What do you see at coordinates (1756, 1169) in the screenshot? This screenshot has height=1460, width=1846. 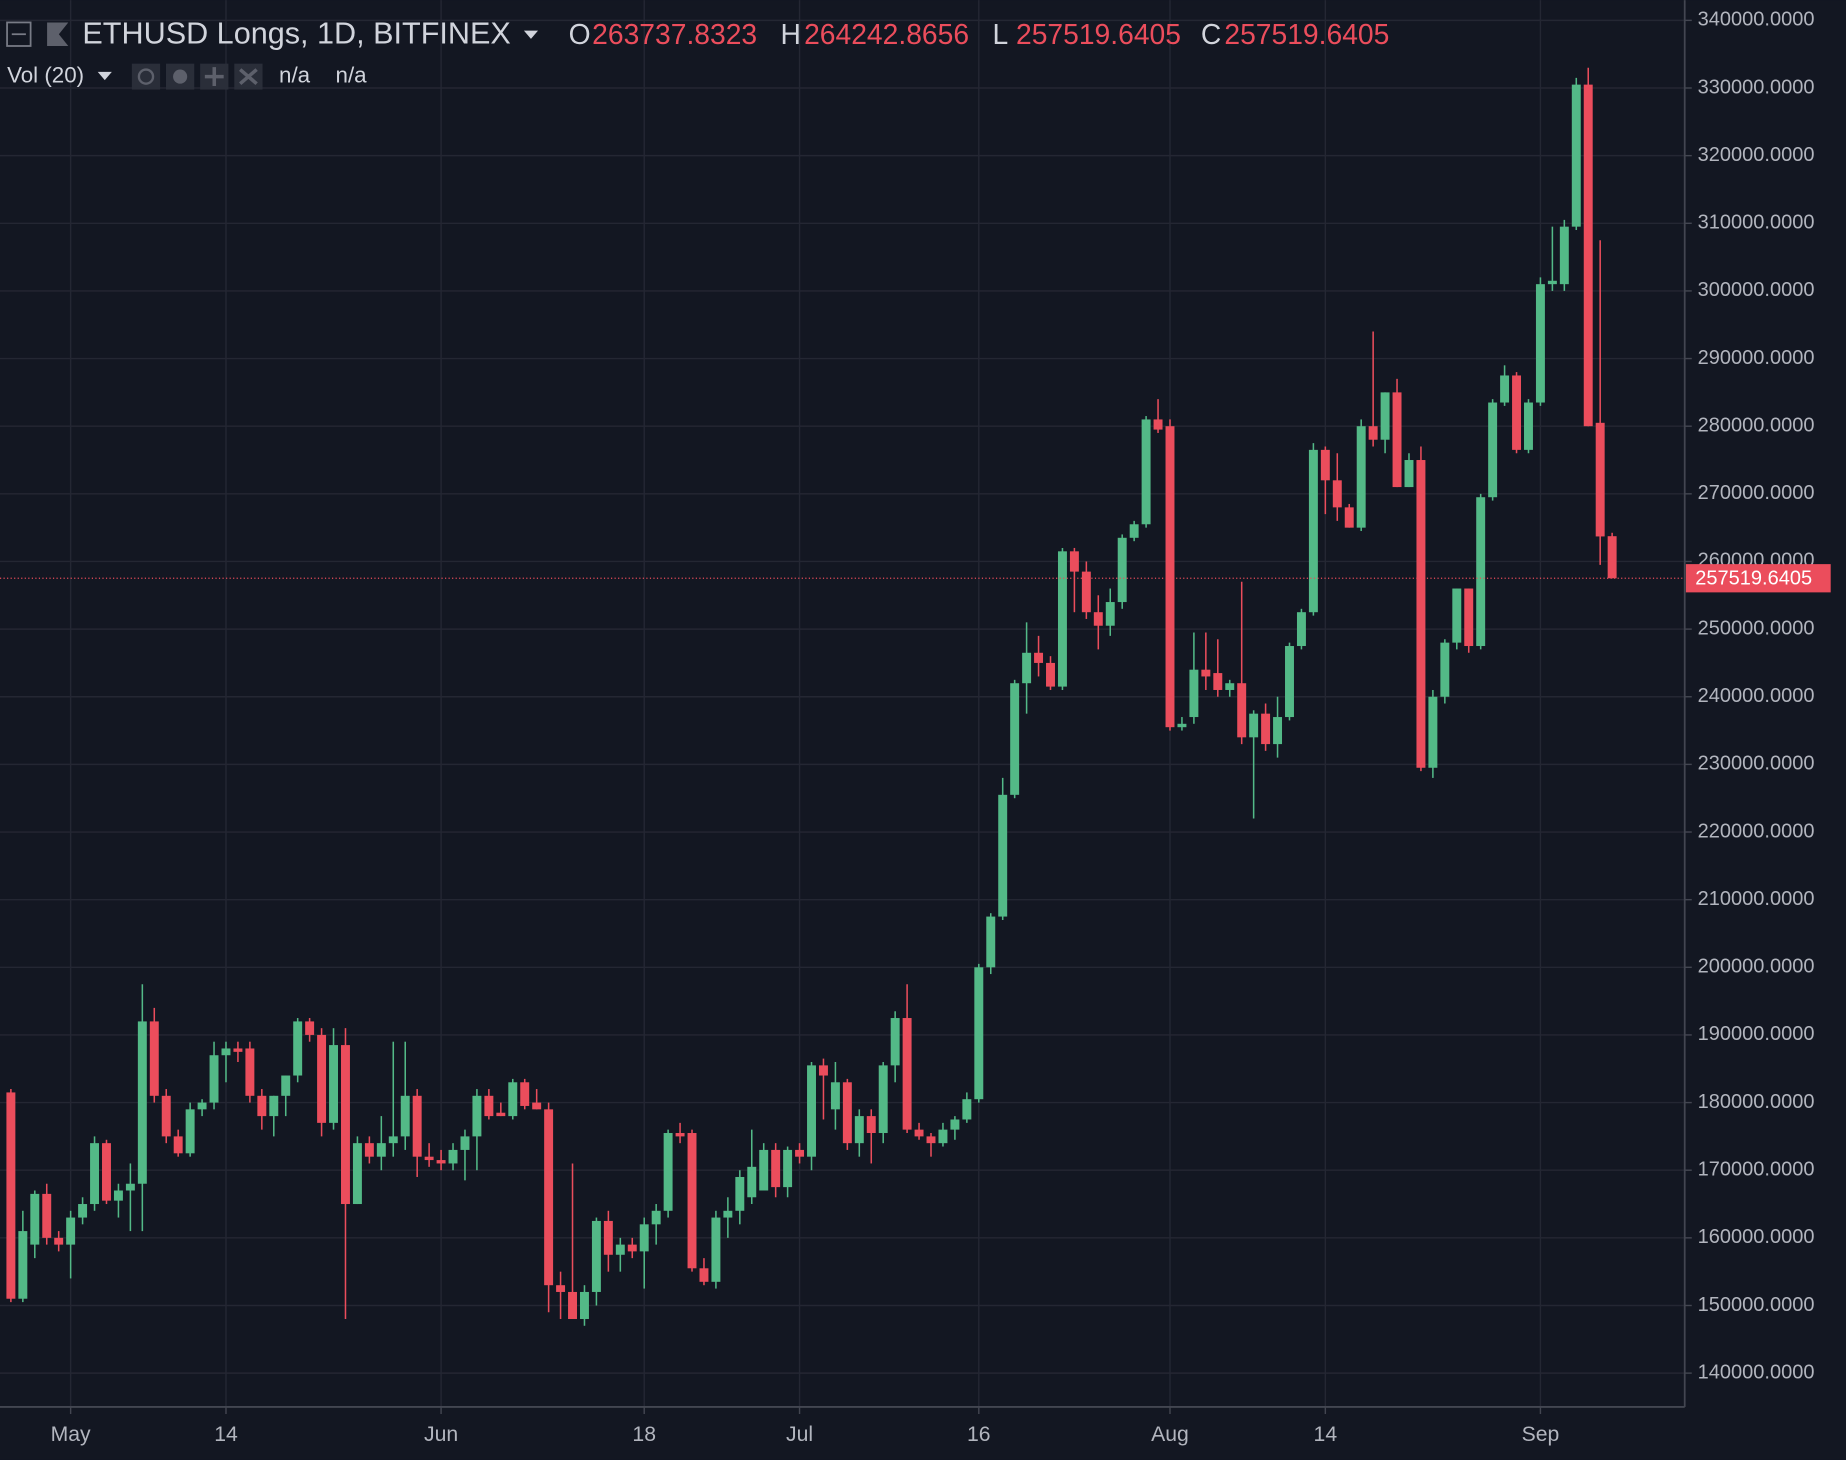 I see `y-tick-label: 170000.0000` at bounding box center [1756, 1169].